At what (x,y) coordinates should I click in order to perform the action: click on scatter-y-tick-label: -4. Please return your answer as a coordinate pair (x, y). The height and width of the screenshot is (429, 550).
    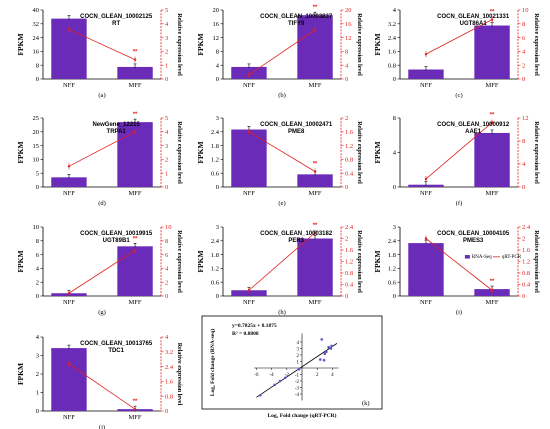
    Looking at the image, I should click on (297, 395).